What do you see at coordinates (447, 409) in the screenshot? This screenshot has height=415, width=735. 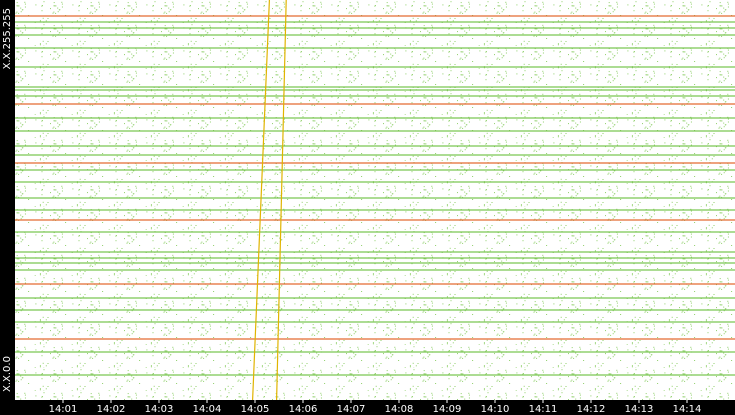 I see `x-tick-label: 14:09` at bounding box center [447, 409].